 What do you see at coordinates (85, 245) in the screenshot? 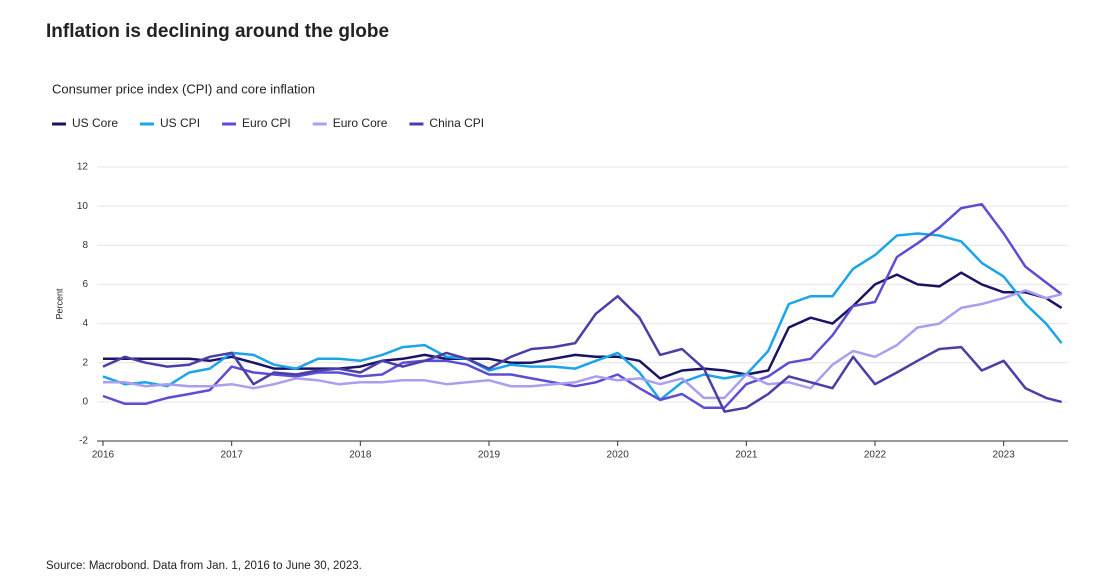
I see `y-tick-label: 8` at bounding box center [85, 245].